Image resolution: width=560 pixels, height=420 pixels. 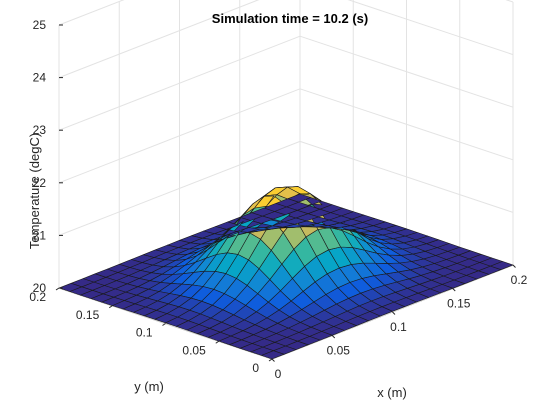 I want to click on y-tick-label: 0.1, so click(x=144, y=333).